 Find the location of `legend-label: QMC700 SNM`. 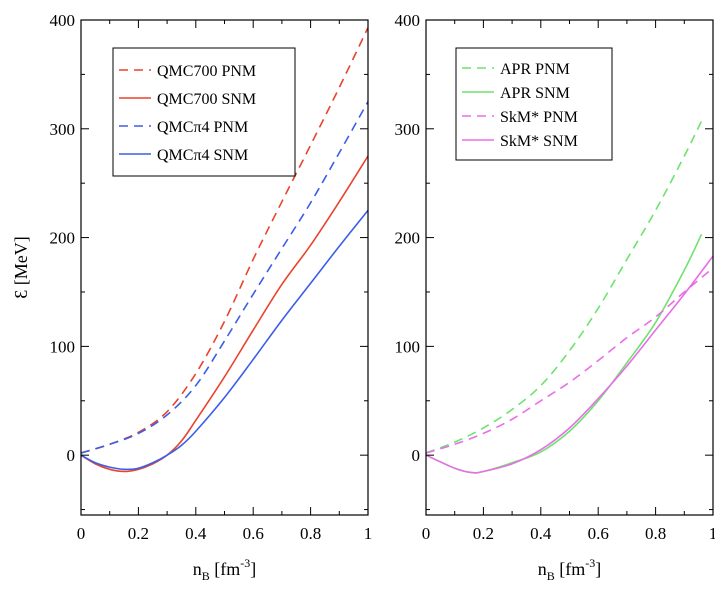

legend-label: QMC700 SNM is located at coordinates (206, 99).